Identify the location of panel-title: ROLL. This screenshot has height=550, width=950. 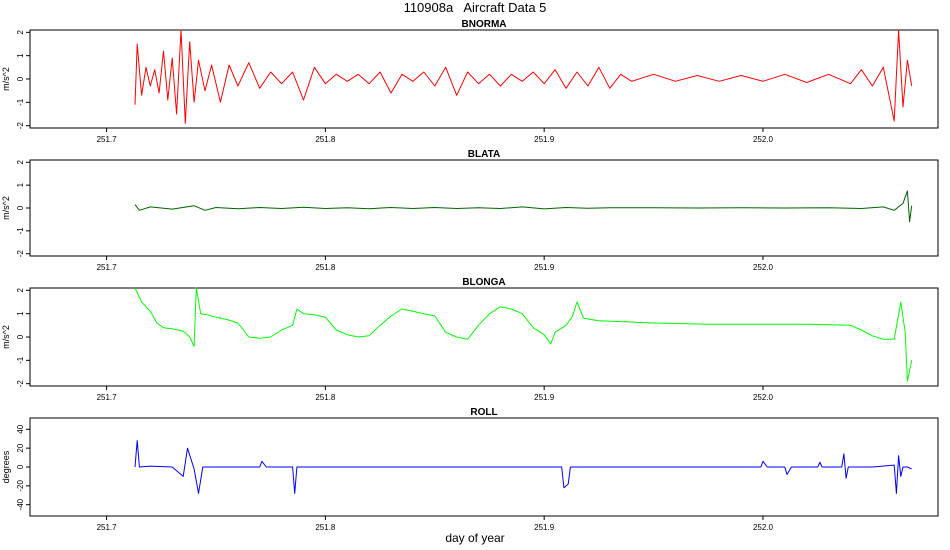
(483, 412).